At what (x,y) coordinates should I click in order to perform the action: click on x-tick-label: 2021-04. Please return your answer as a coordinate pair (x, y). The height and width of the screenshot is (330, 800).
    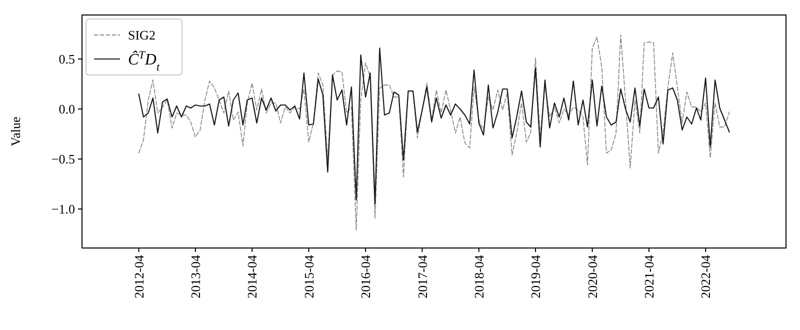
    Looking at the image, I should click on (649, 276).